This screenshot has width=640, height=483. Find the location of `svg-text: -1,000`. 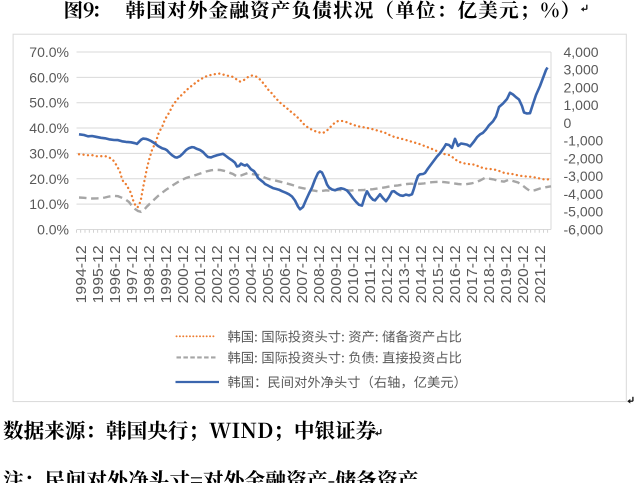

svg-text: -1,000 is located at coordinates (584, 141).